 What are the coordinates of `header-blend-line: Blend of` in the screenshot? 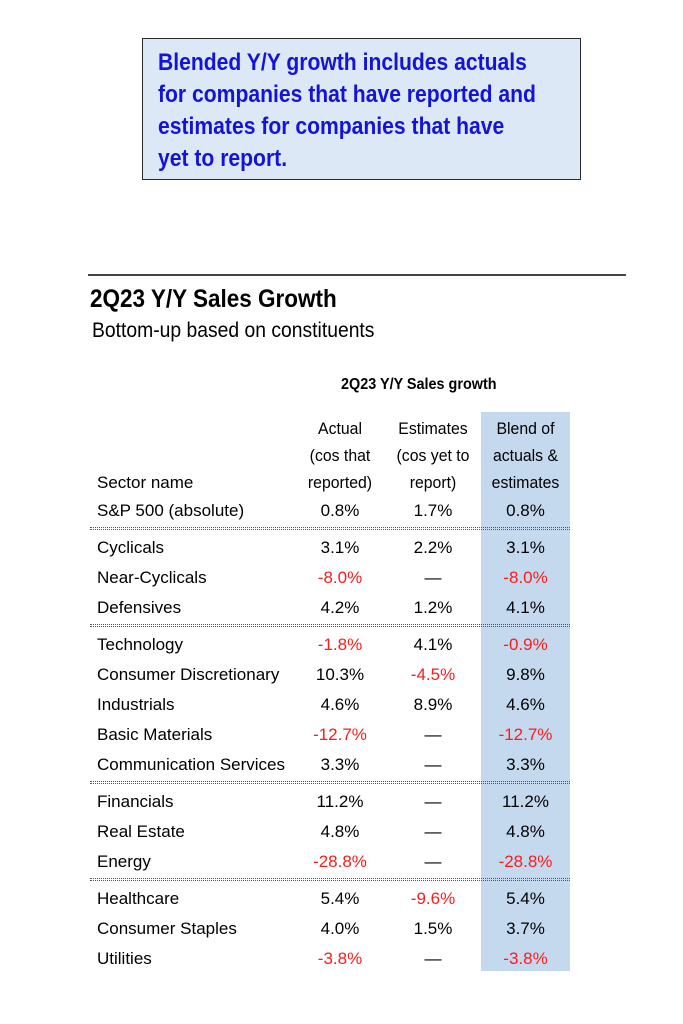 It's located at (525, 428).